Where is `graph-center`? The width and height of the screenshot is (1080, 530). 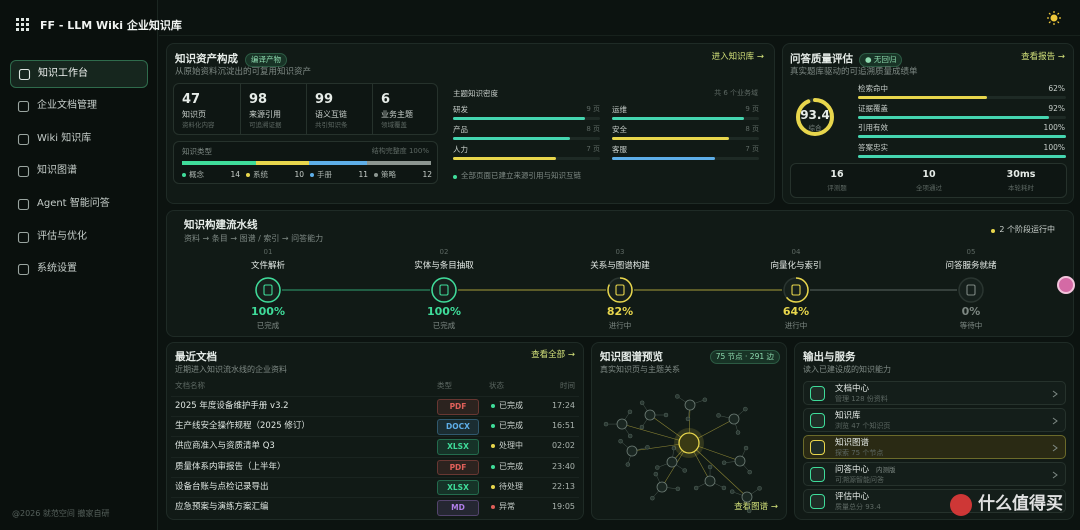
graph-center is located at coordinates (689, 443).